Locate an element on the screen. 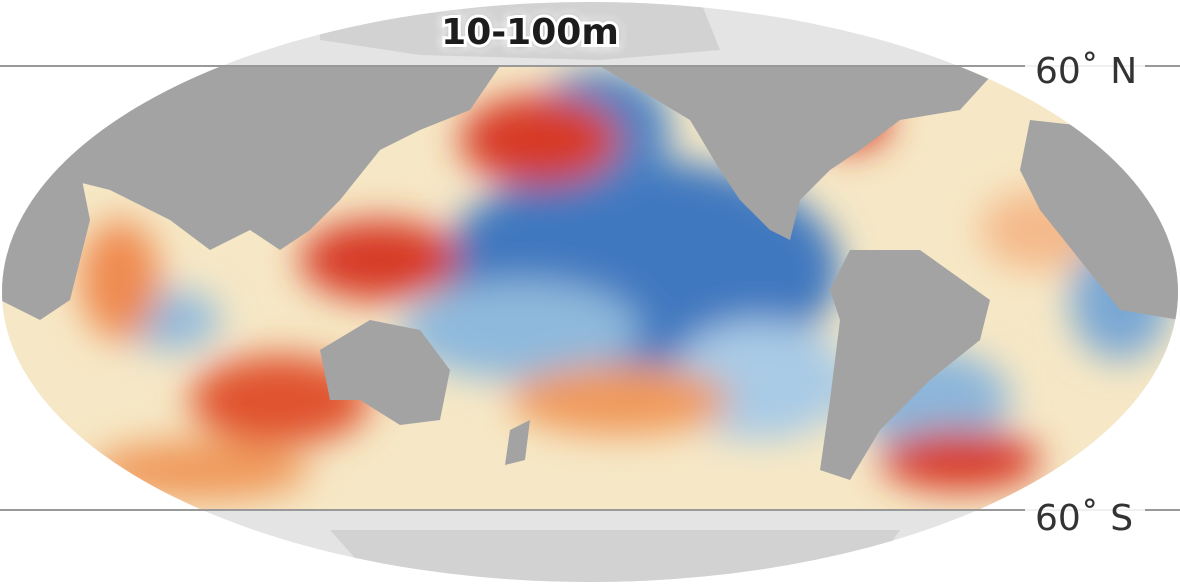  latitude-label: 60˚ S is located at coordinates (1084, 518).